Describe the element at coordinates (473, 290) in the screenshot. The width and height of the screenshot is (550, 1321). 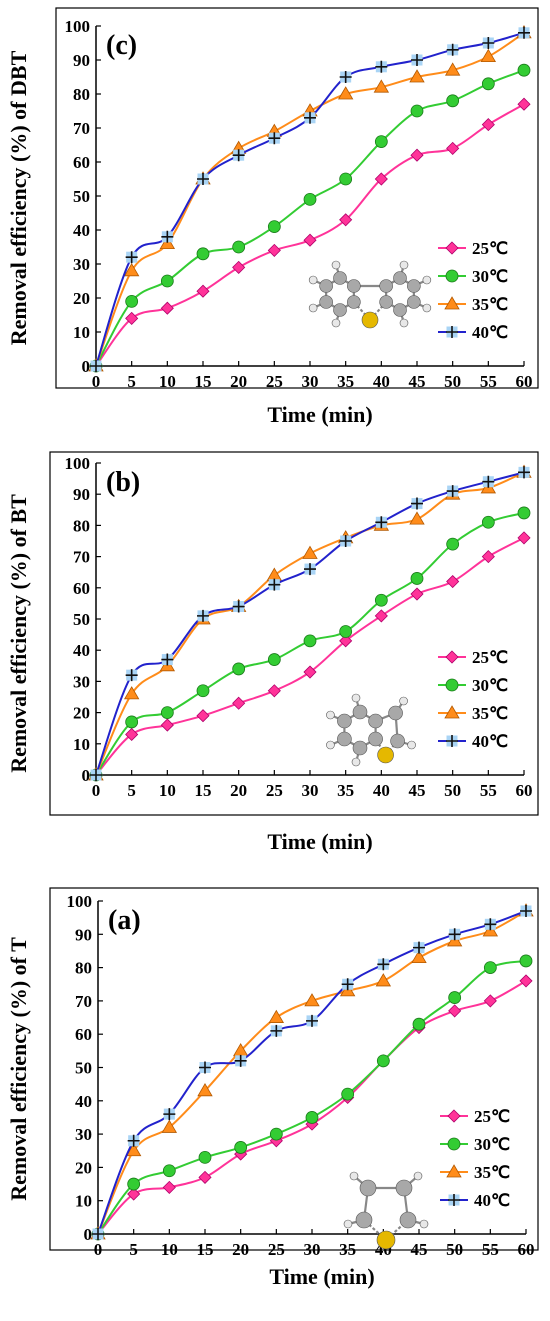
I see `legend: 25℃ 30℃ 35℃ 40℃` at that location.